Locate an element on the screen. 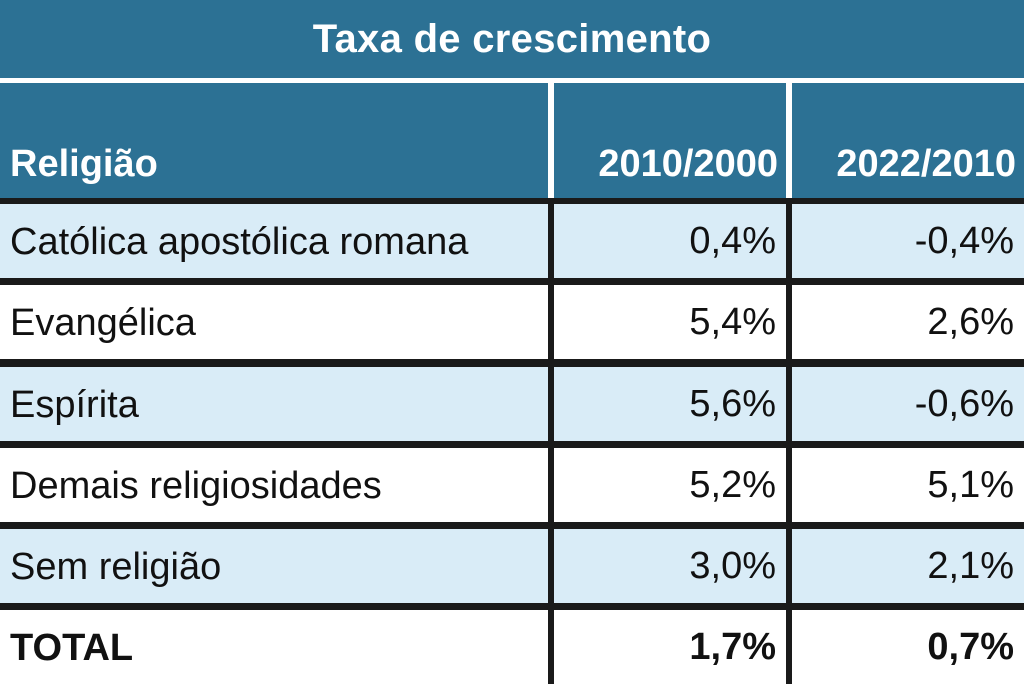 This screenshot has height=684, width=1024. row-value: -0,4% is located at coordinates (908, 241).